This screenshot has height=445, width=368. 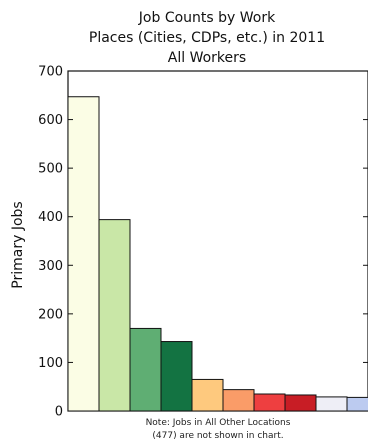 I want to click on chart-note-line-2: (477) are not shown in chart., so click(x=217, y=436).